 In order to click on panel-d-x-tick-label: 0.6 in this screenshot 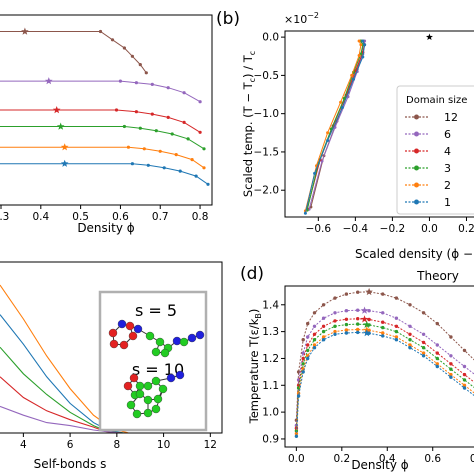, I will do `click(432, 459)`.